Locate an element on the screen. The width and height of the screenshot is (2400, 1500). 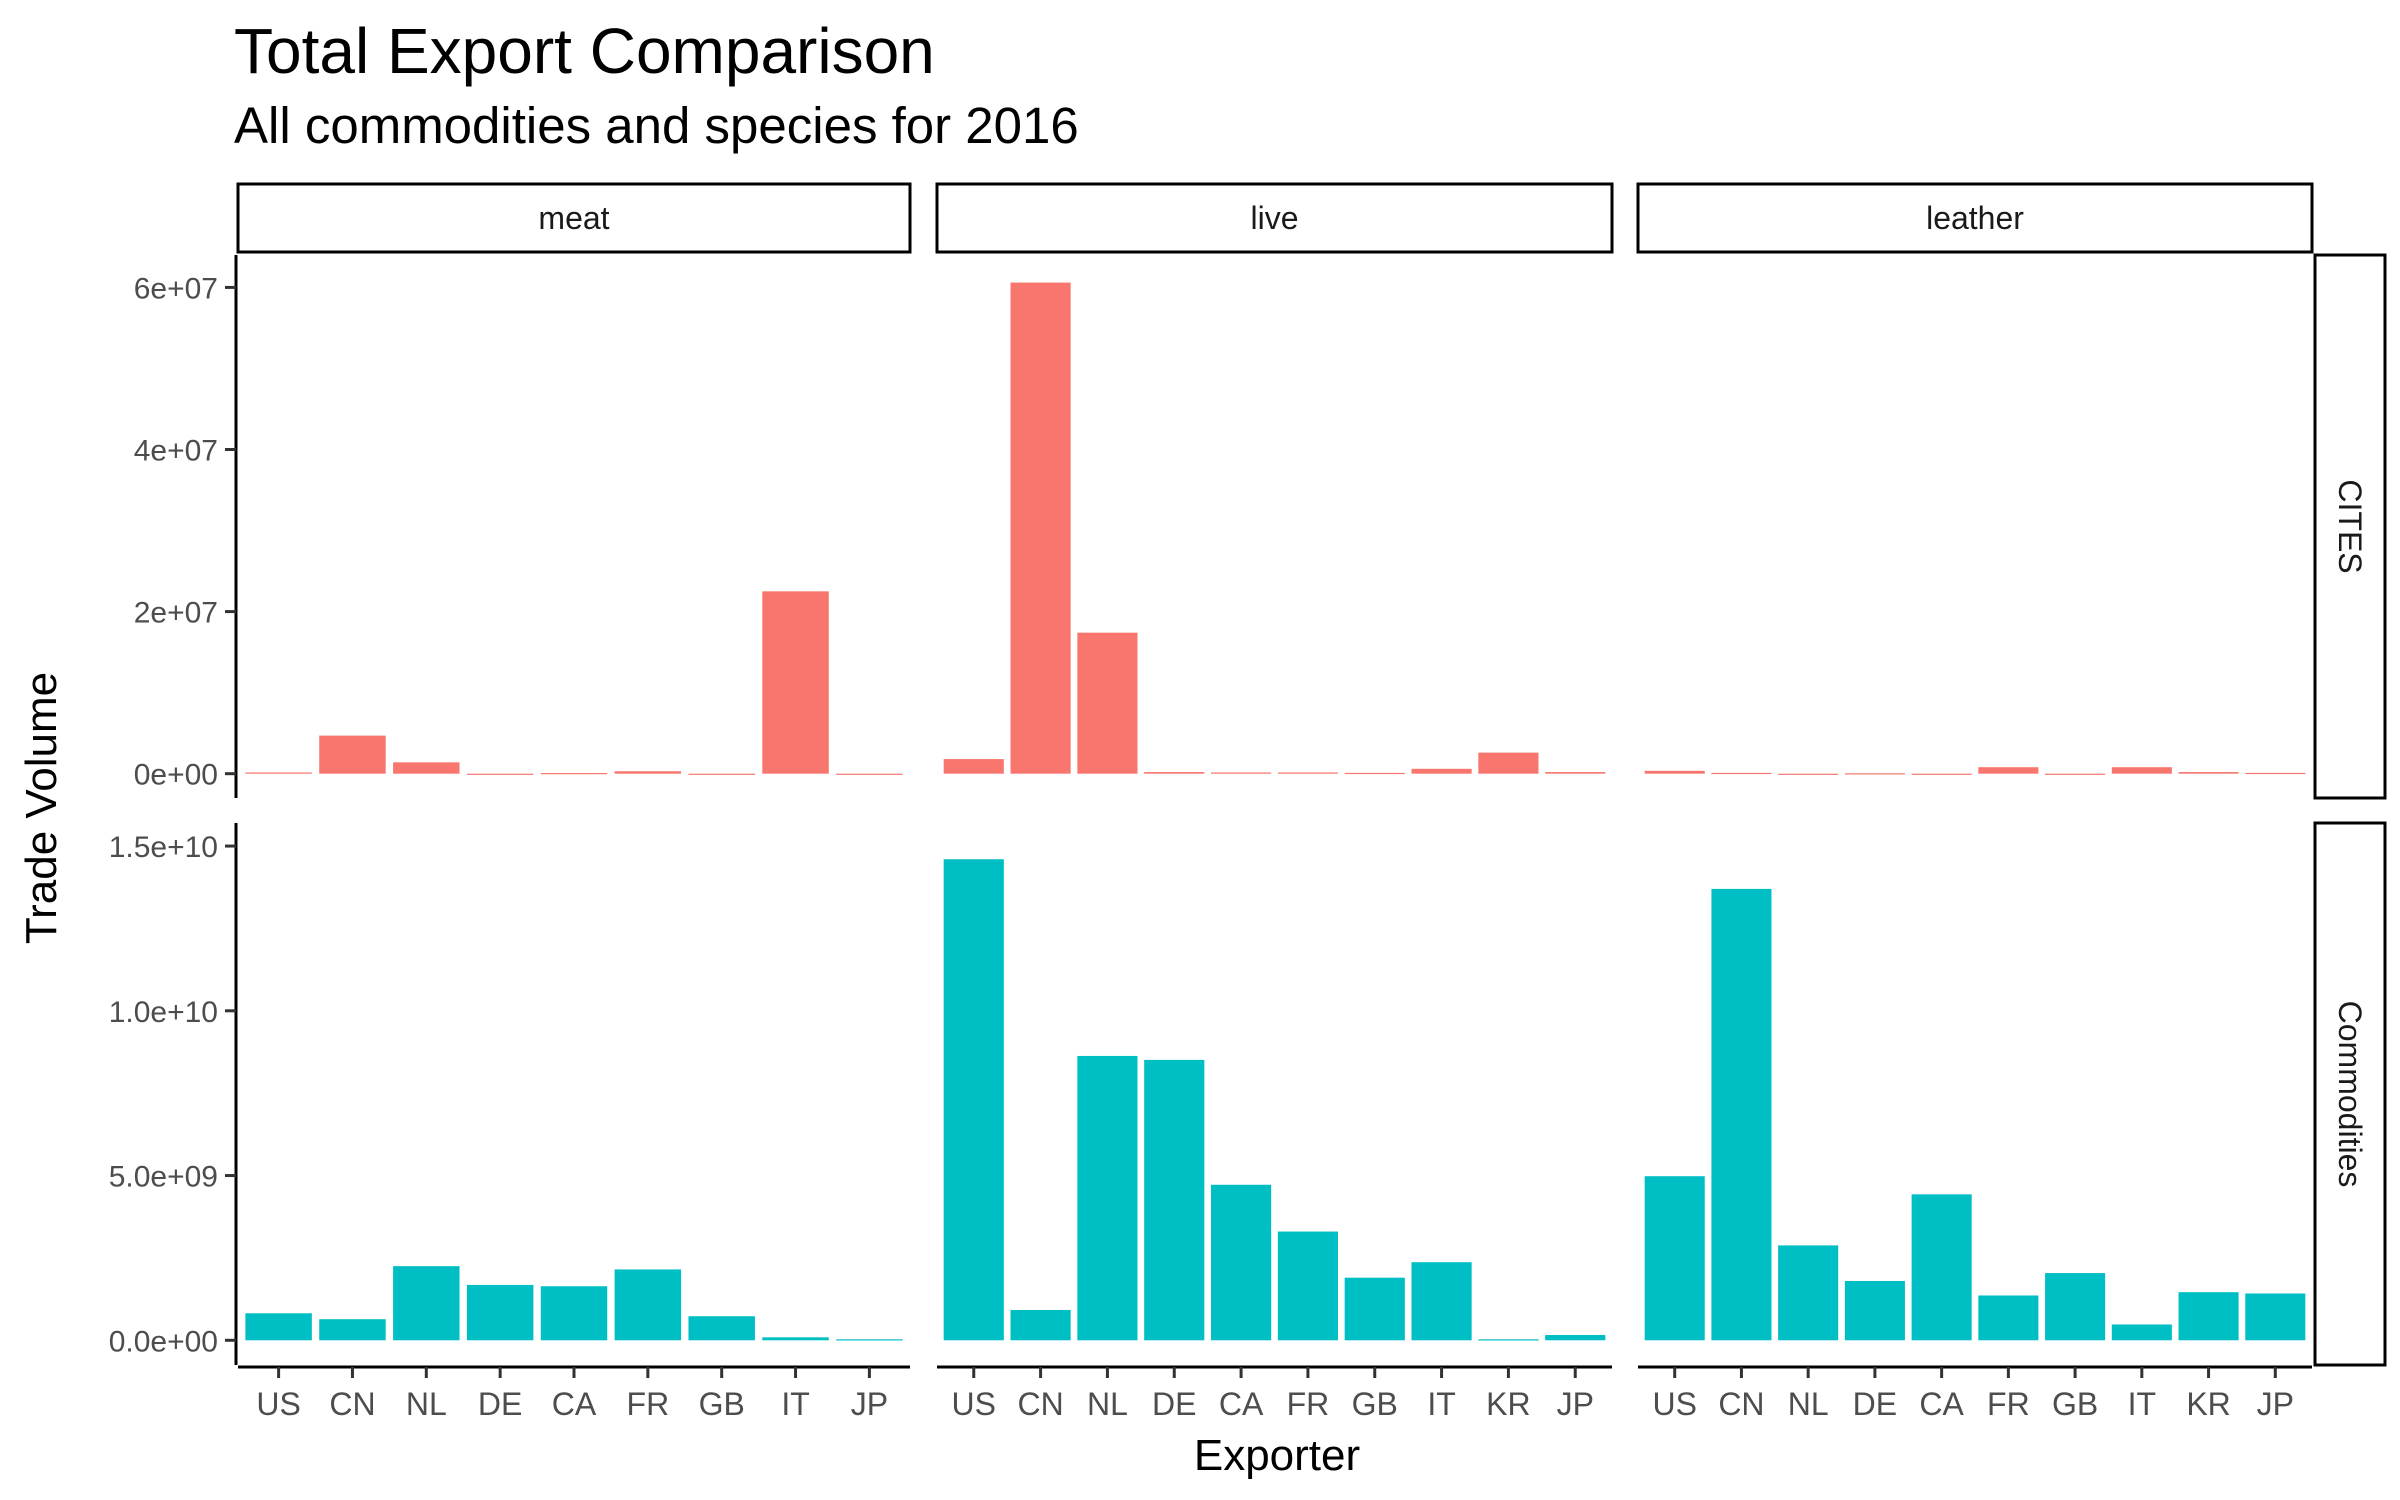
bar-meat-commodities-nl is located at coordinates (426, 1303).